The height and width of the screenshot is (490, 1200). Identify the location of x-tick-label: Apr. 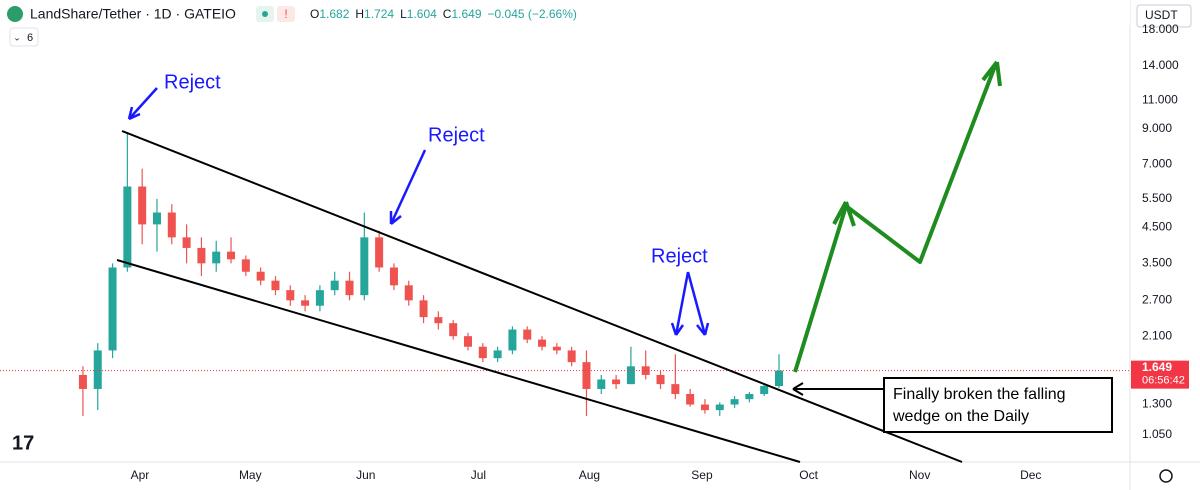
(140, 475).